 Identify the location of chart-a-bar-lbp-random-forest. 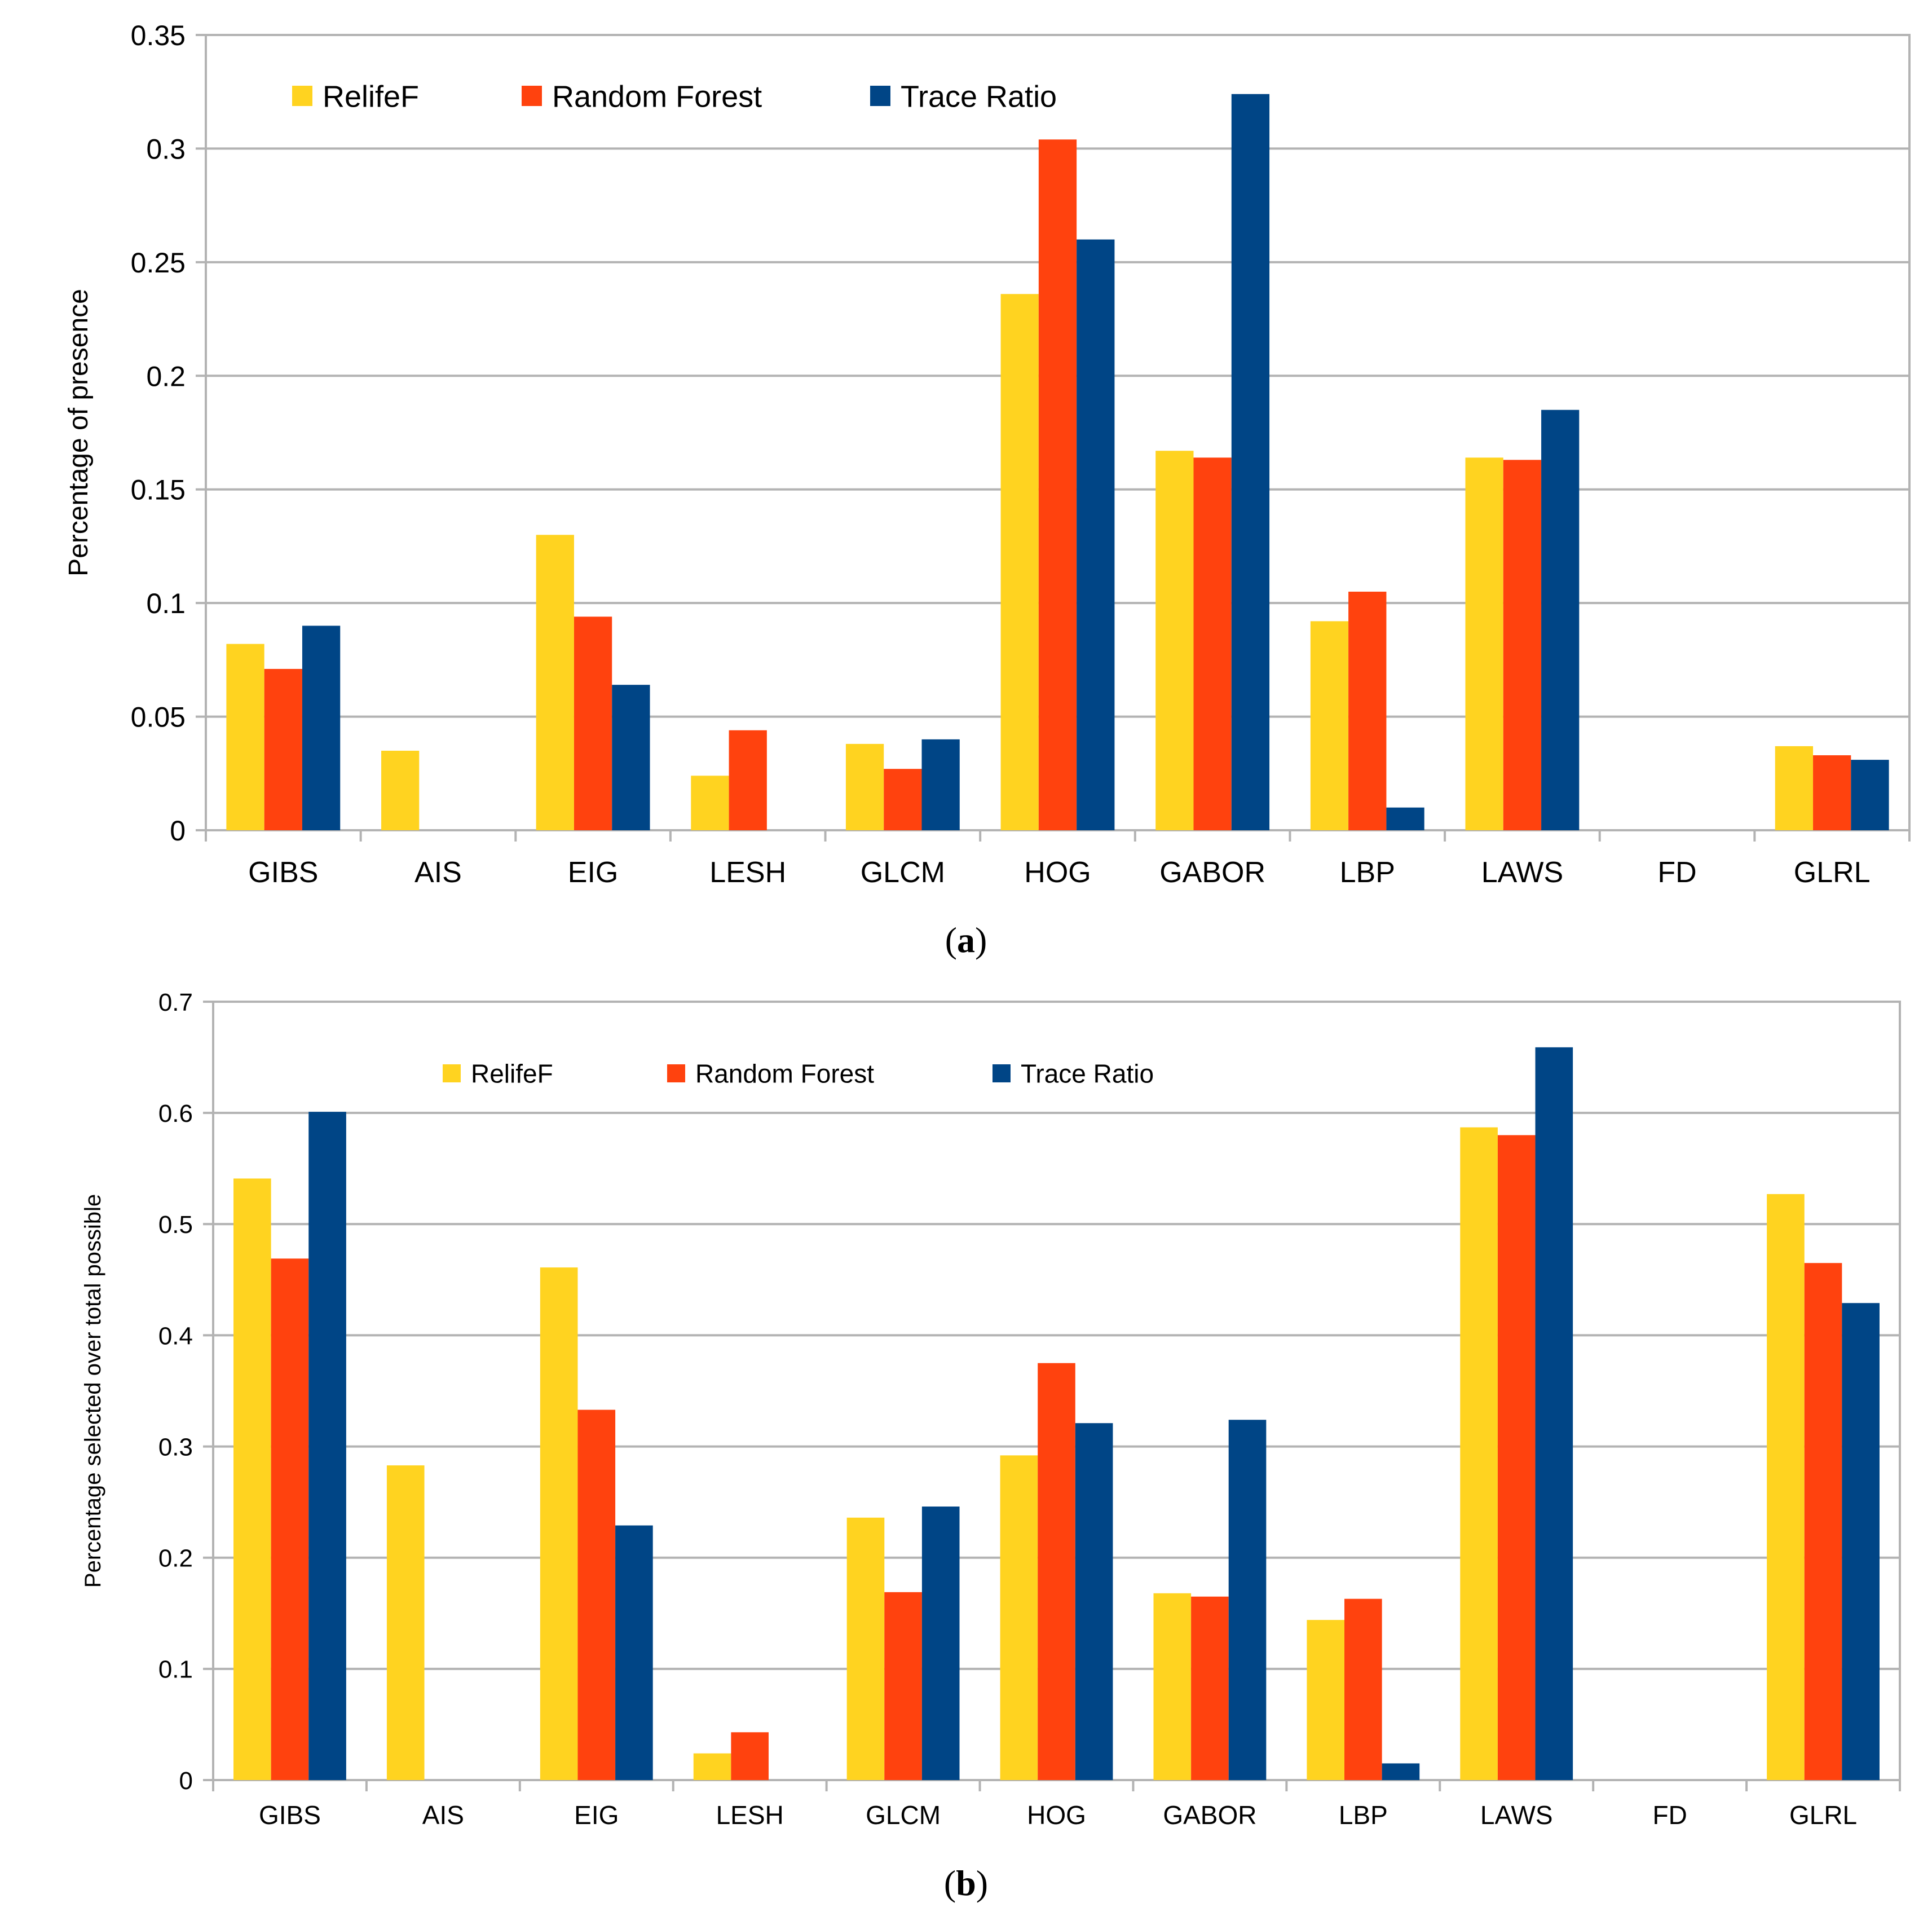
(1367, 711).